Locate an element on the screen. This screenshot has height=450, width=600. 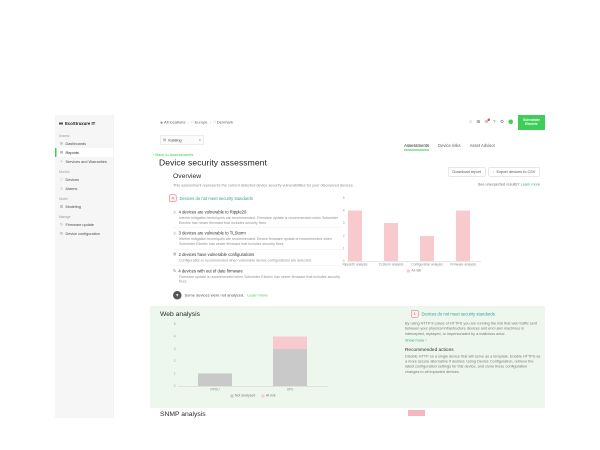
sidebar-item-label: Services and Warranties is located at coordinates (86, 161).